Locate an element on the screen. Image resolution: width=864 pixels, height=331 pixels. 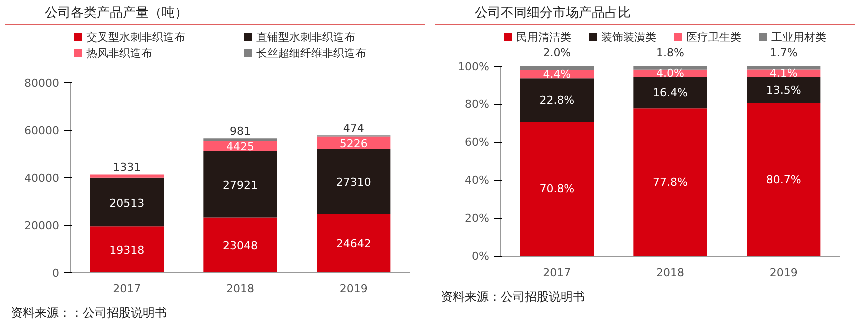
data-label: 16.4% is located at coordinates (670, 93).